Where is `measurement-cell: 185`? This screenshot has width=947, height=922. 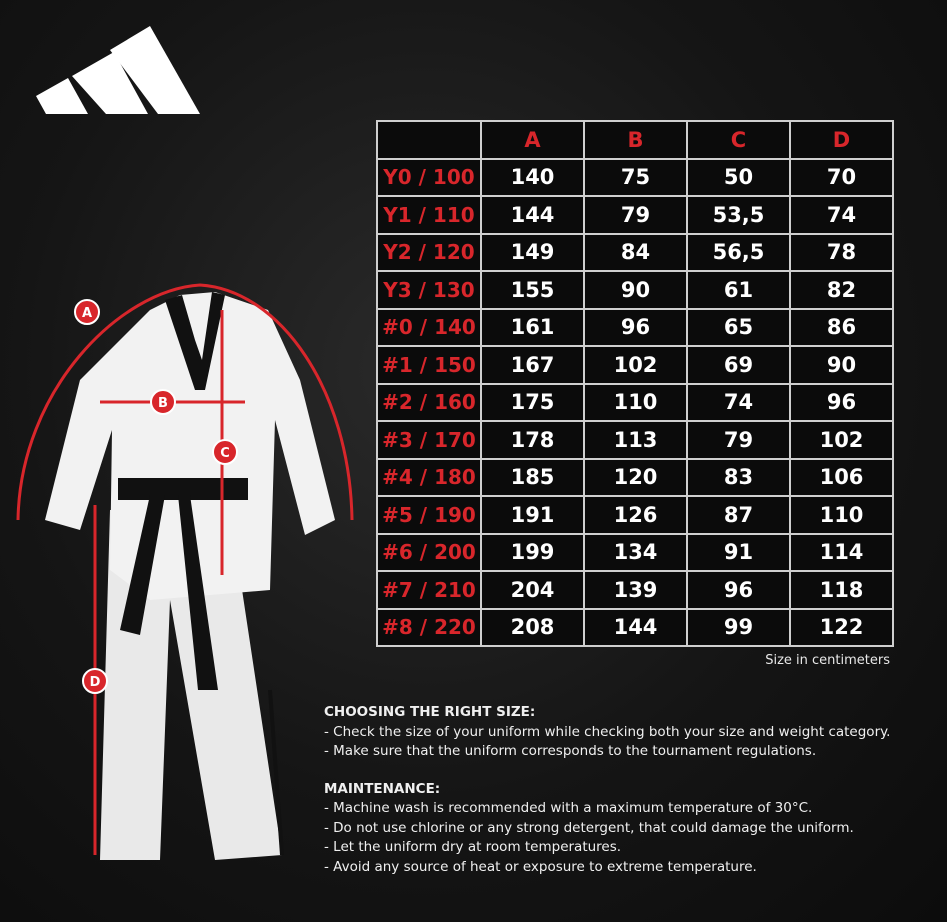
measurement-cell: 185 is located at coordinates (532, 477).